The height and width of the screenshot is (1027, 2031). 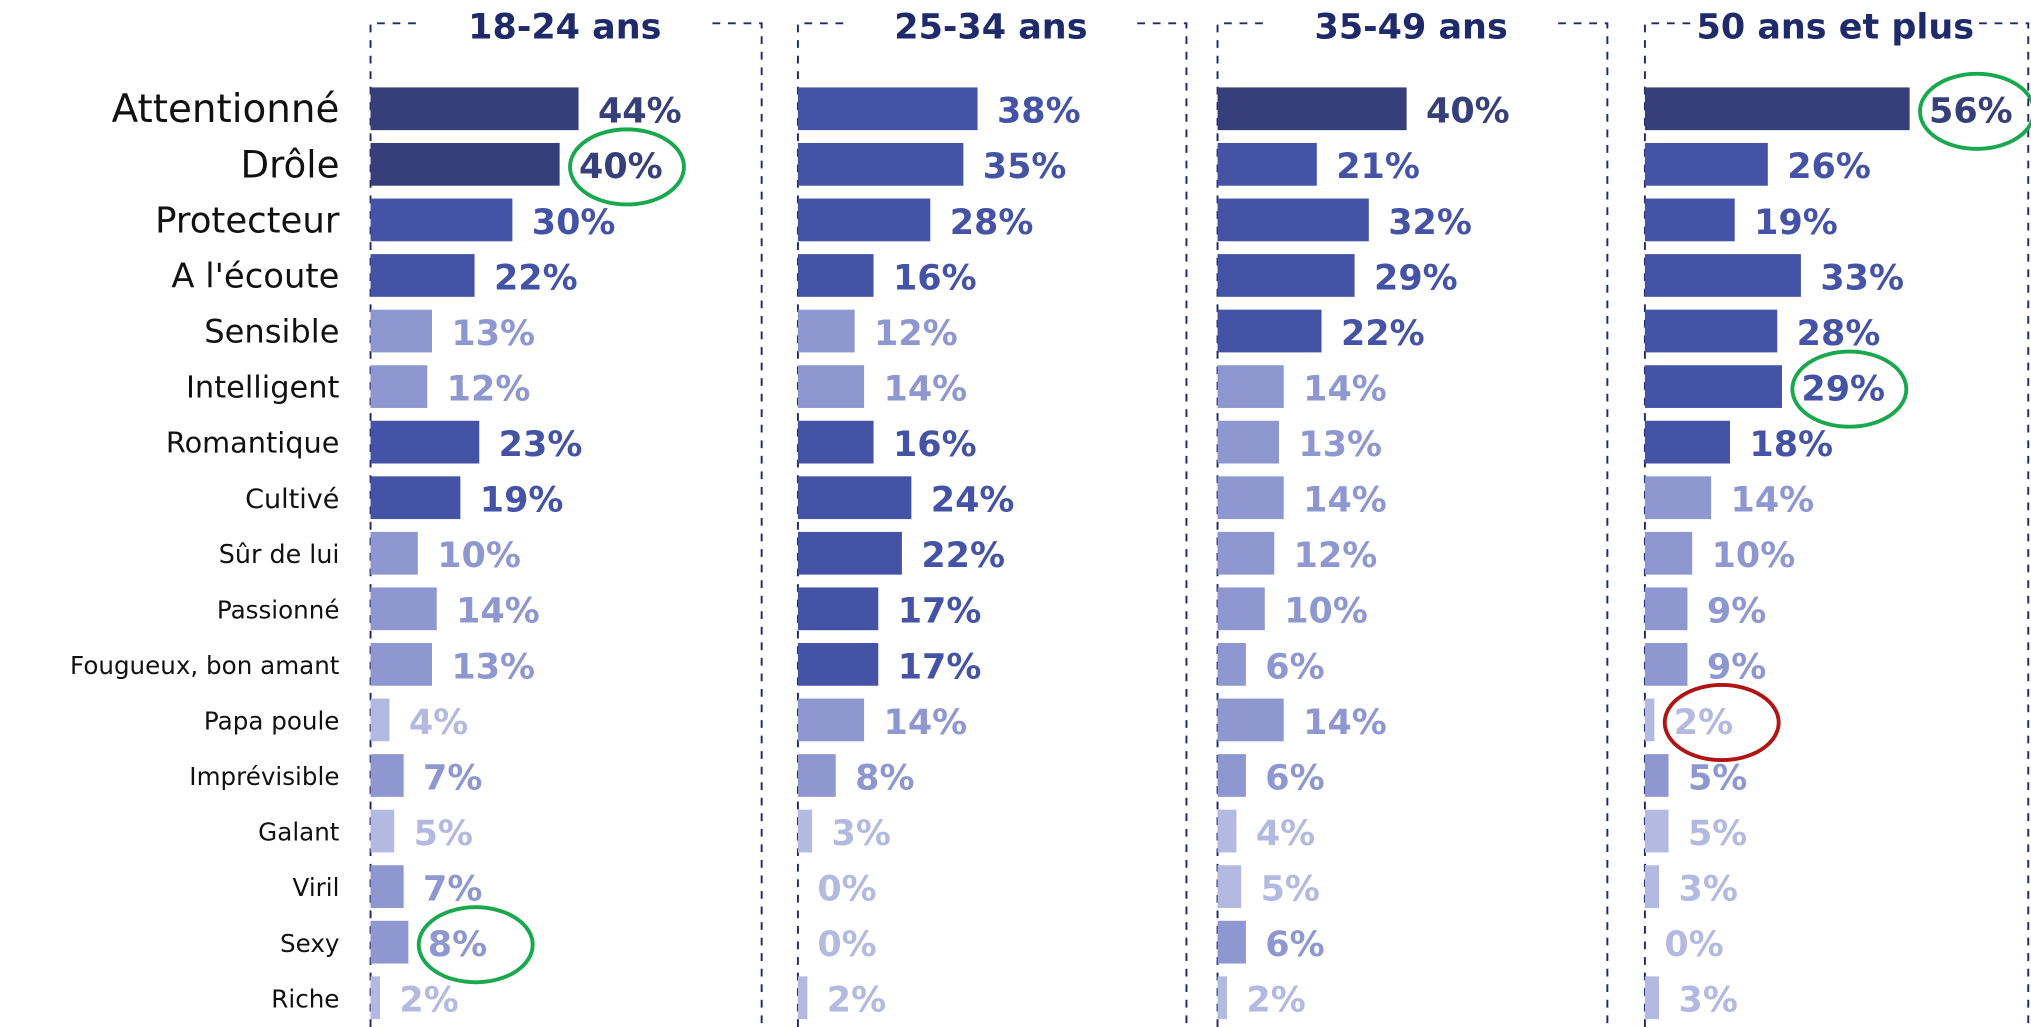 What do you see at coordinates (226, 109) in the screenshot?
I see `category-label: Attentionné` at bounding box center [226, 109].